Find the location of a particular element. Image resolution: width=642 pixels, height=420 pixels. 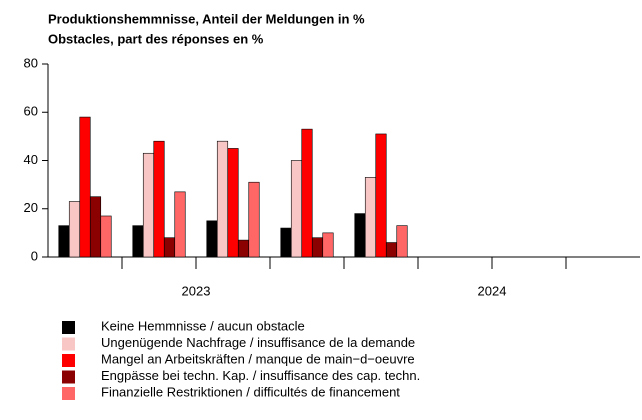

chart-subtitle: Obstacles, part des réponses en % is located at coordinates (156, 38).